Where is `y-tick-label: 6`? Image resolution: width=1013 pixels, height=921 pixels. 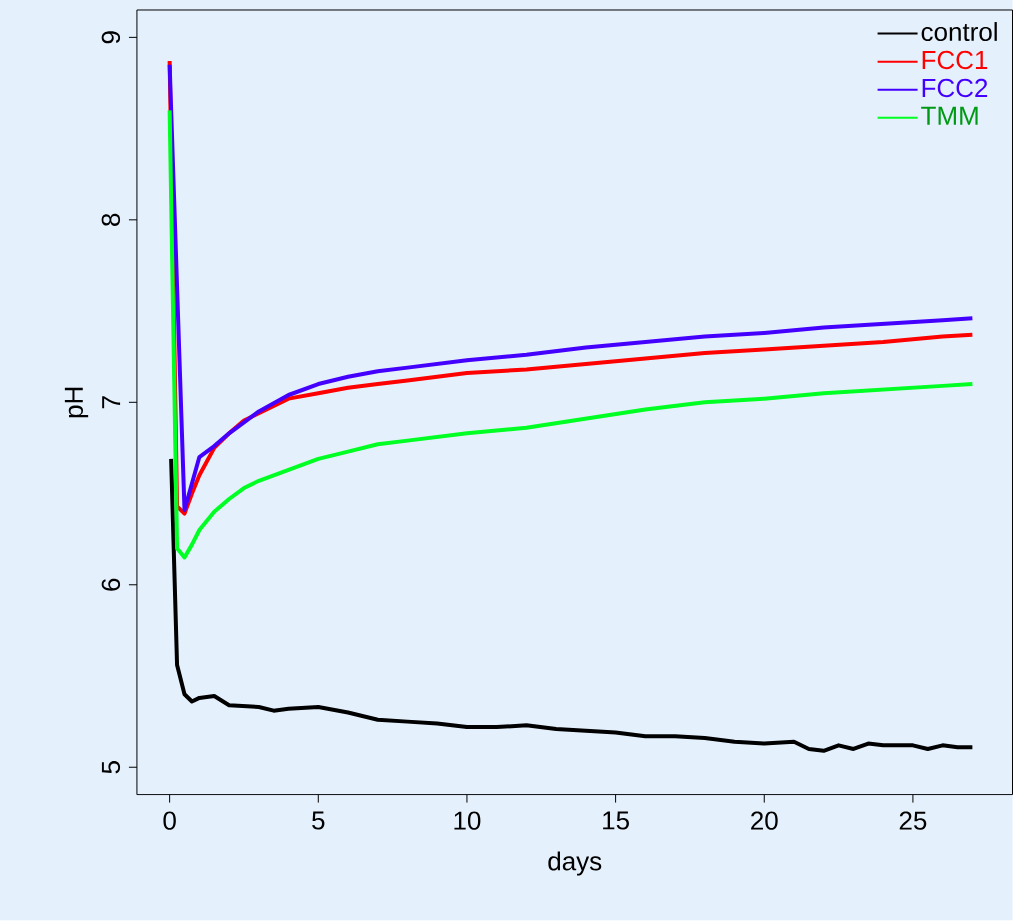 y-tick-label: 6 is located at coordinates (111, 584).